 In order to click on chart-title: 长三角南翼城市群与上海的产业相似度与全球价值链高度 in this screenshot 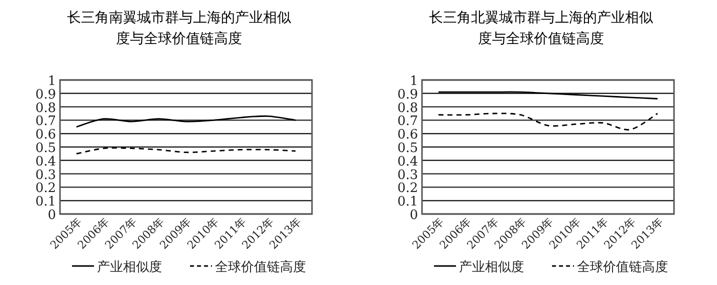, I will do `click(179, 29)`.